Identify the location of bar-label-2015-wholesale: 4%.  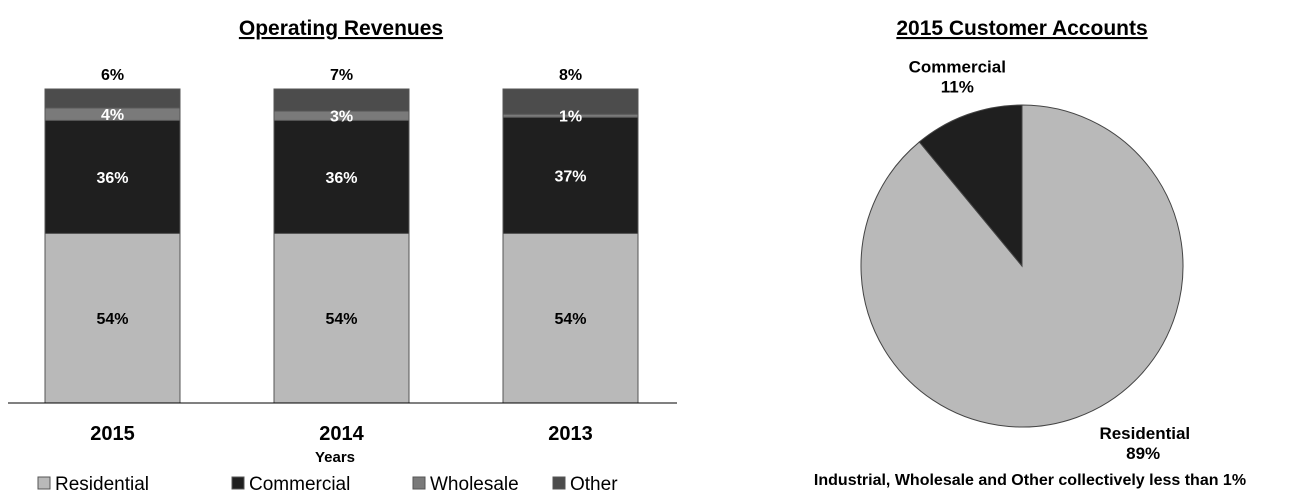
(112, 115).